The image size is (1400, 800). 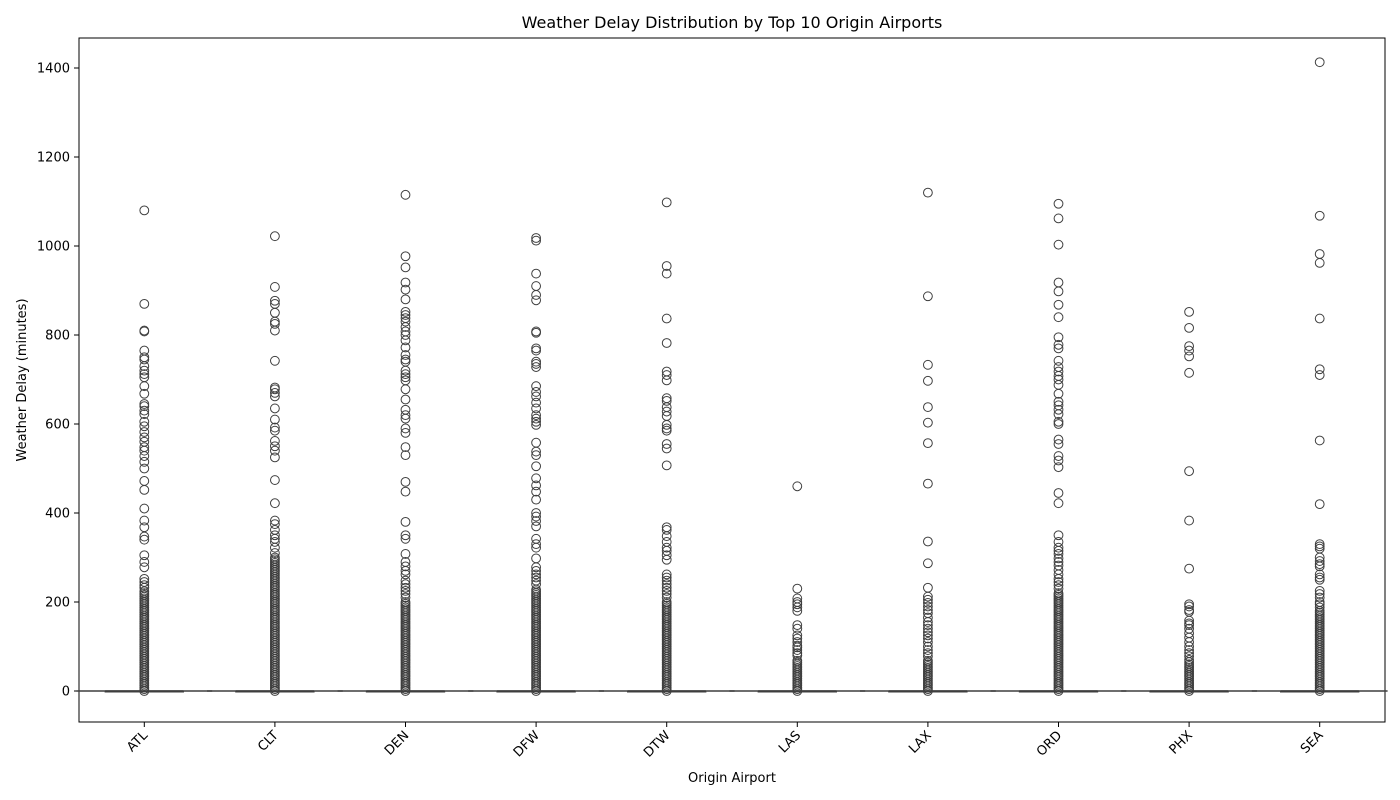 I want to click on x-tick-label: DFW, so click(x=527, y=744).